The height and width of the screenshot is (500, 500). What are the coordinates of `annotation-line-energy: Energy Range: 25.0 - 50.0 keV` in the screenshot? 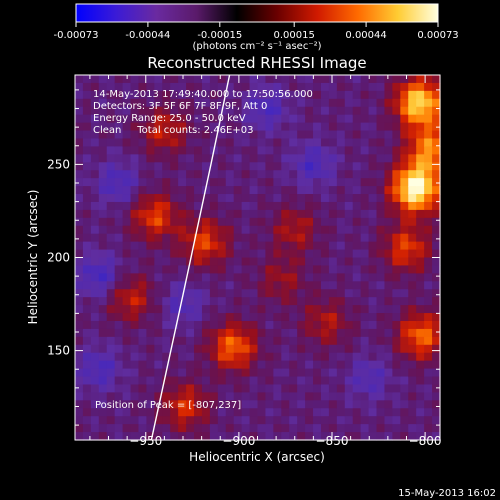 It's located at (169, 118).